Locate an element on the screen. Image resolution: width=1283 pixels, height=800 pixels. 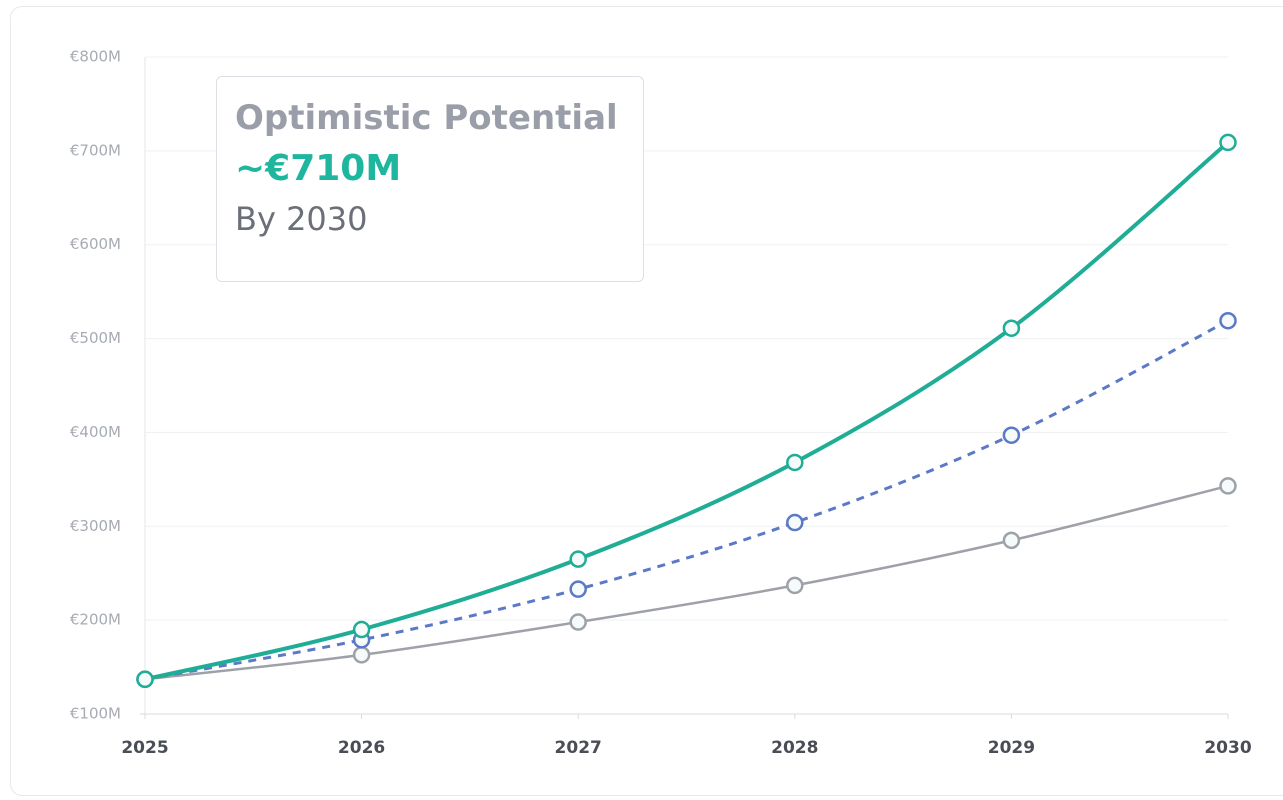
annotation-title: Optimistic Potential is located at coordinates (426, 118).